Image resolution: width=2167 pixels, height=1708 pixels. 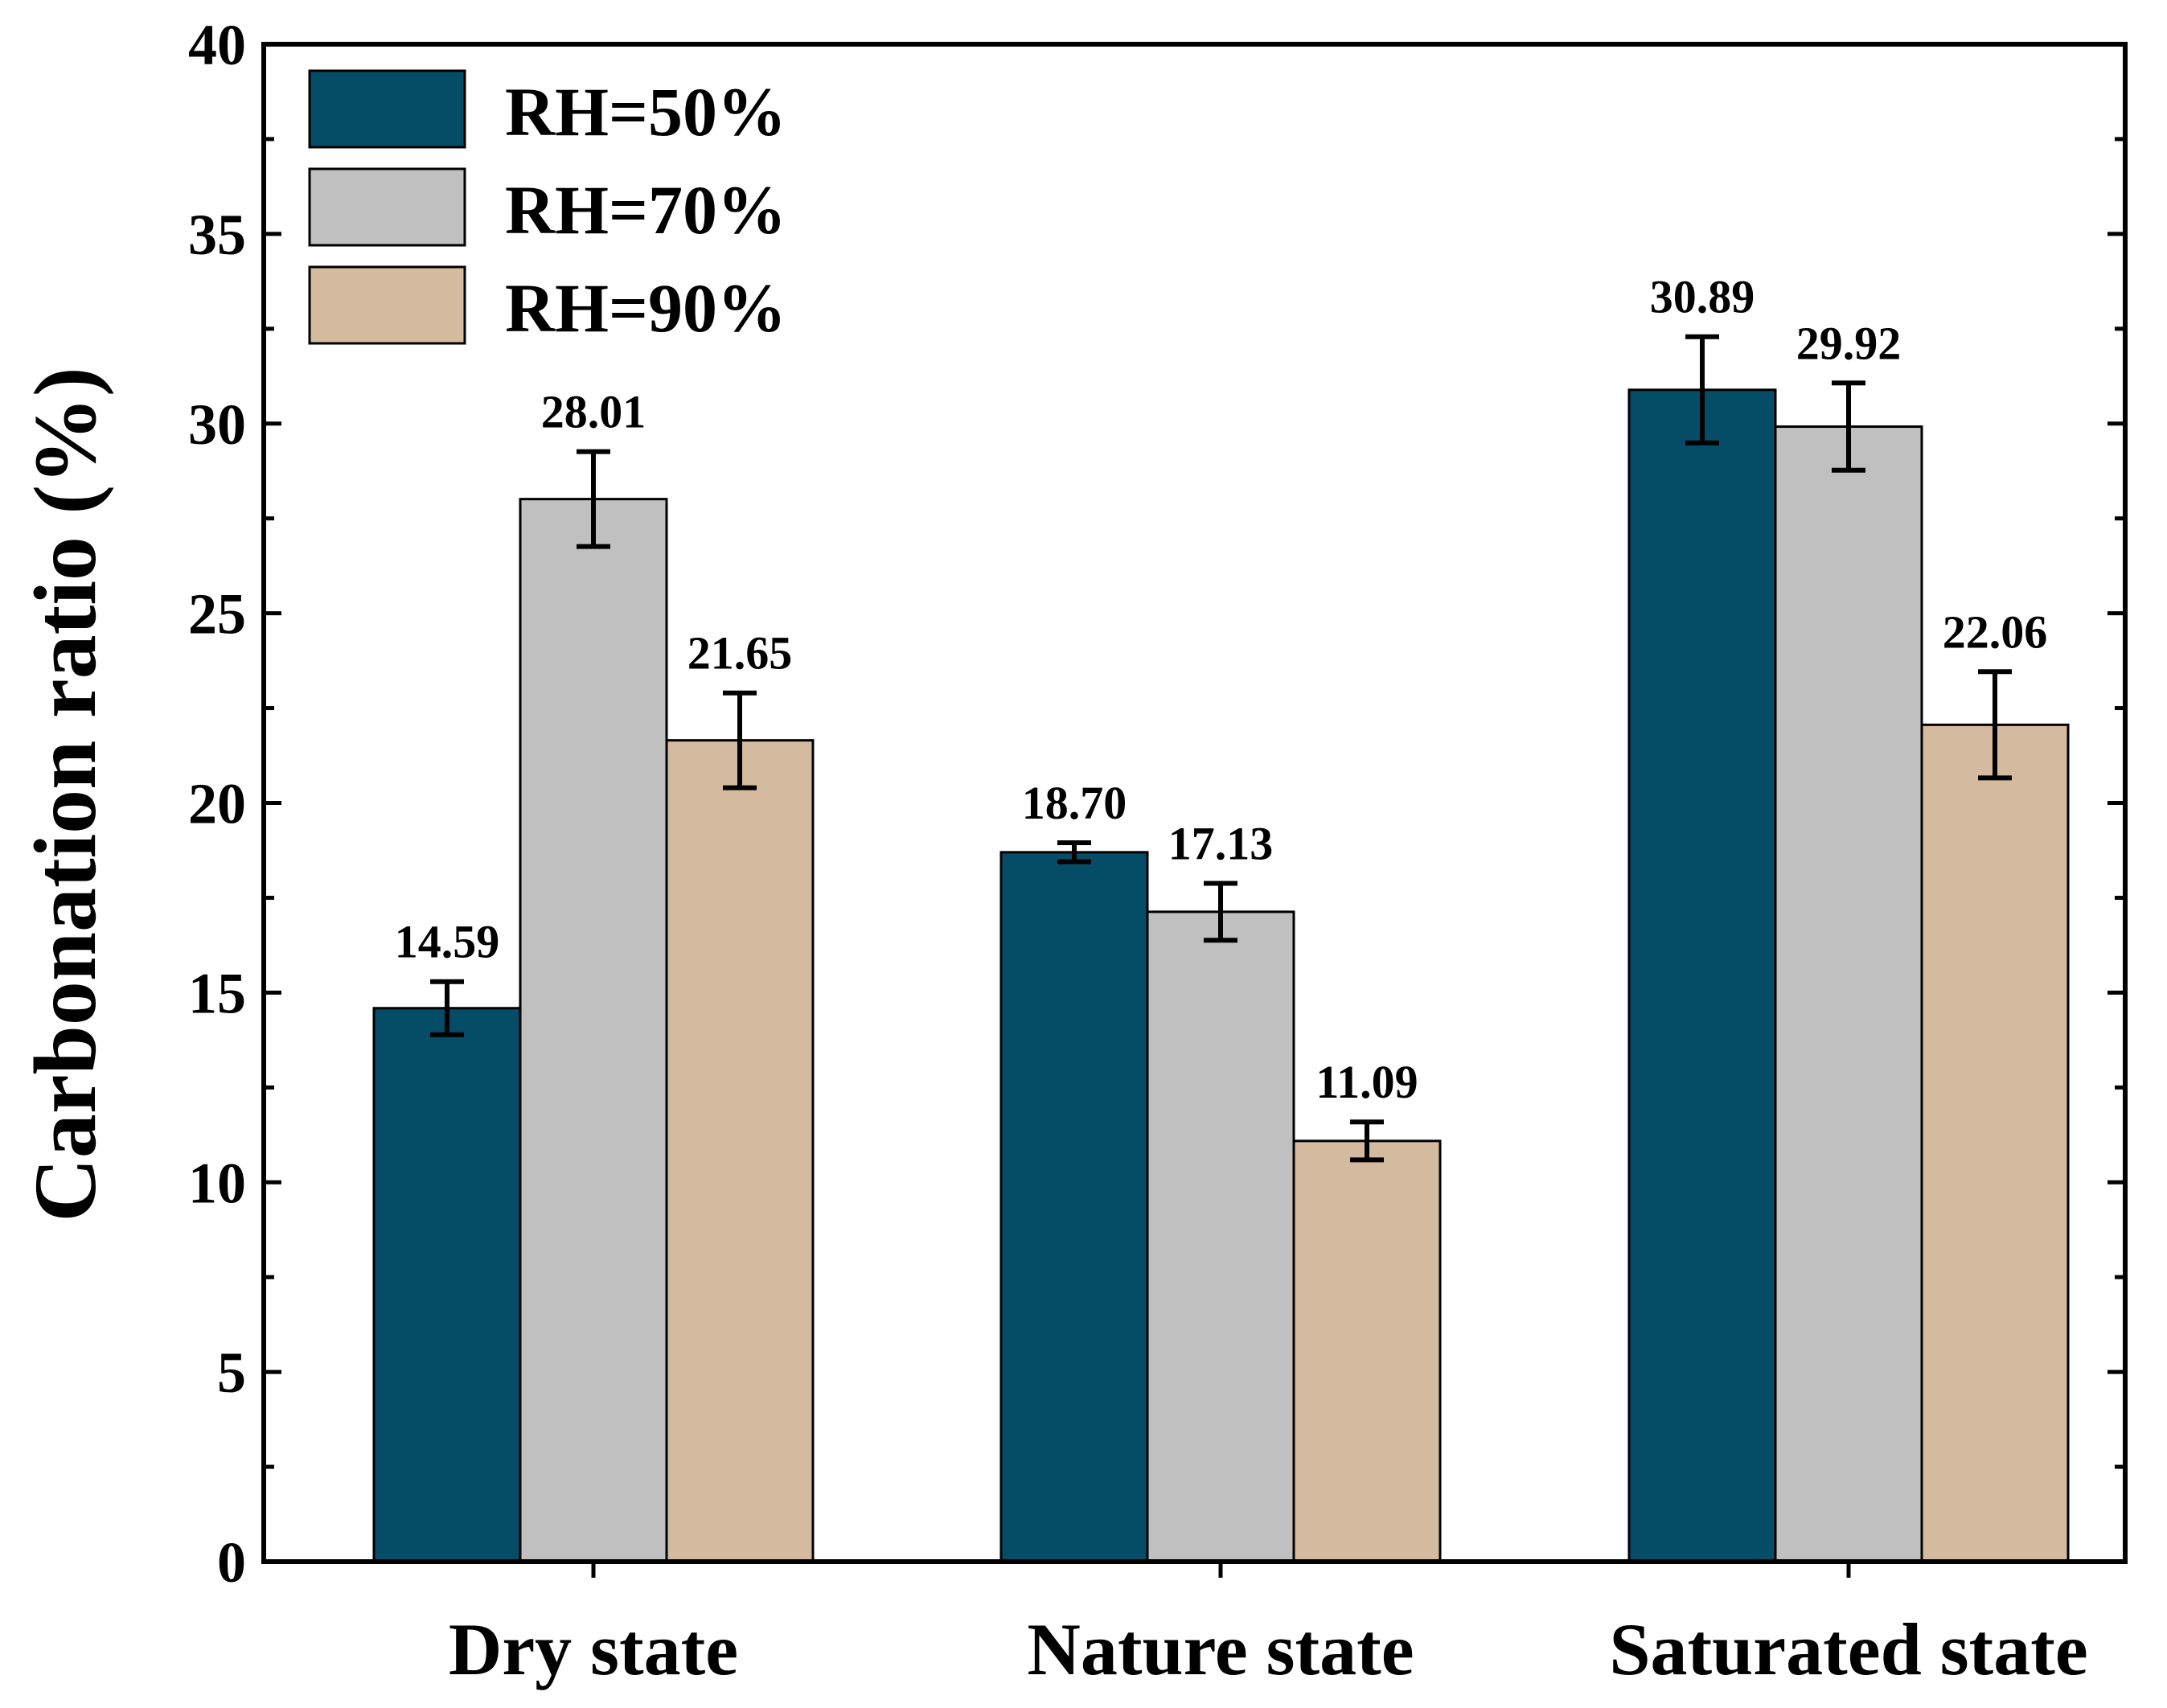 I want to click on y-tick-label: 25, so click(x=217, y=614).